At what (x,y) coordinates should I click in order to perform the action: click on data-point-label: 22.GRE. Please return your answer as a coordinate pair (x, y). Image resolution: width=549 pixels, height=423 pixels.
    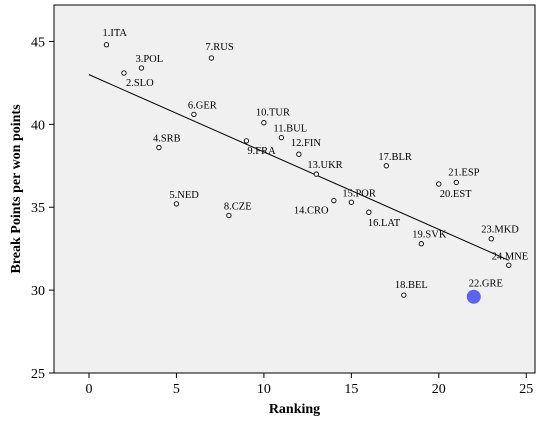
    Looking at the image, I should click on (486, 284).